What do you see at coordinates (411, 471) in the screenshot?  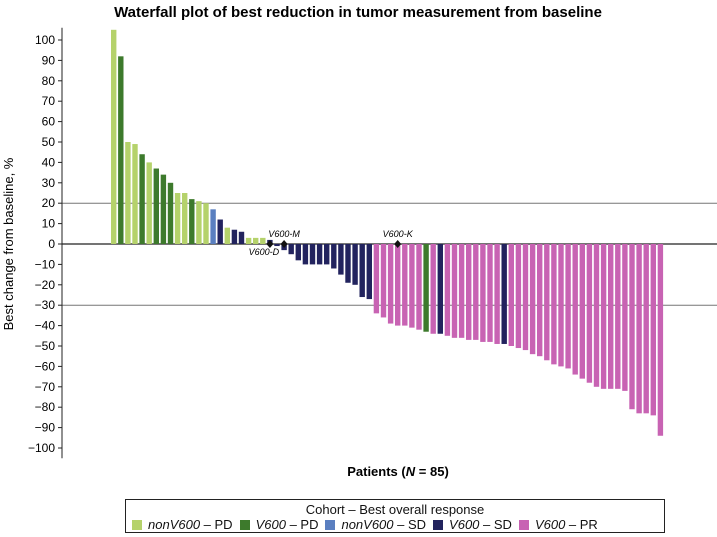 I see `x-axis-label-n: N` at bounding box center [411, 471].